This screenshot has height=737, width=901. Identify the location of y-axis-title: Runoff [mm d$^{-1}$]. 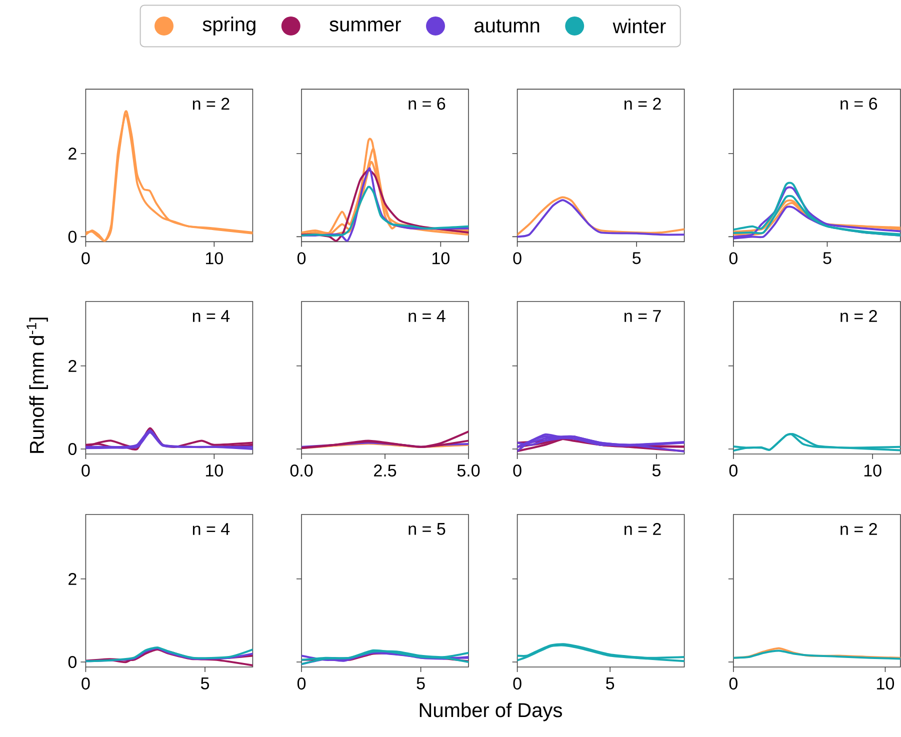
(37, 385).